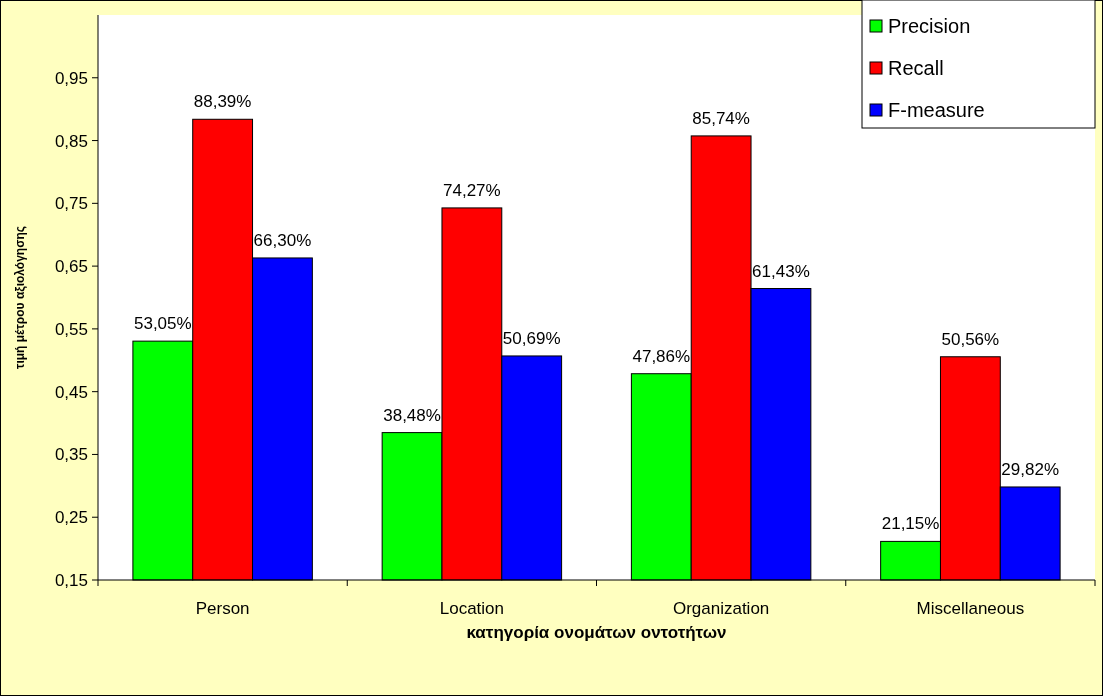  What do you see at coordinates (162, 324) in the screenshot?
I see `data-label: 53,05%` at bounding box center [162, 324].